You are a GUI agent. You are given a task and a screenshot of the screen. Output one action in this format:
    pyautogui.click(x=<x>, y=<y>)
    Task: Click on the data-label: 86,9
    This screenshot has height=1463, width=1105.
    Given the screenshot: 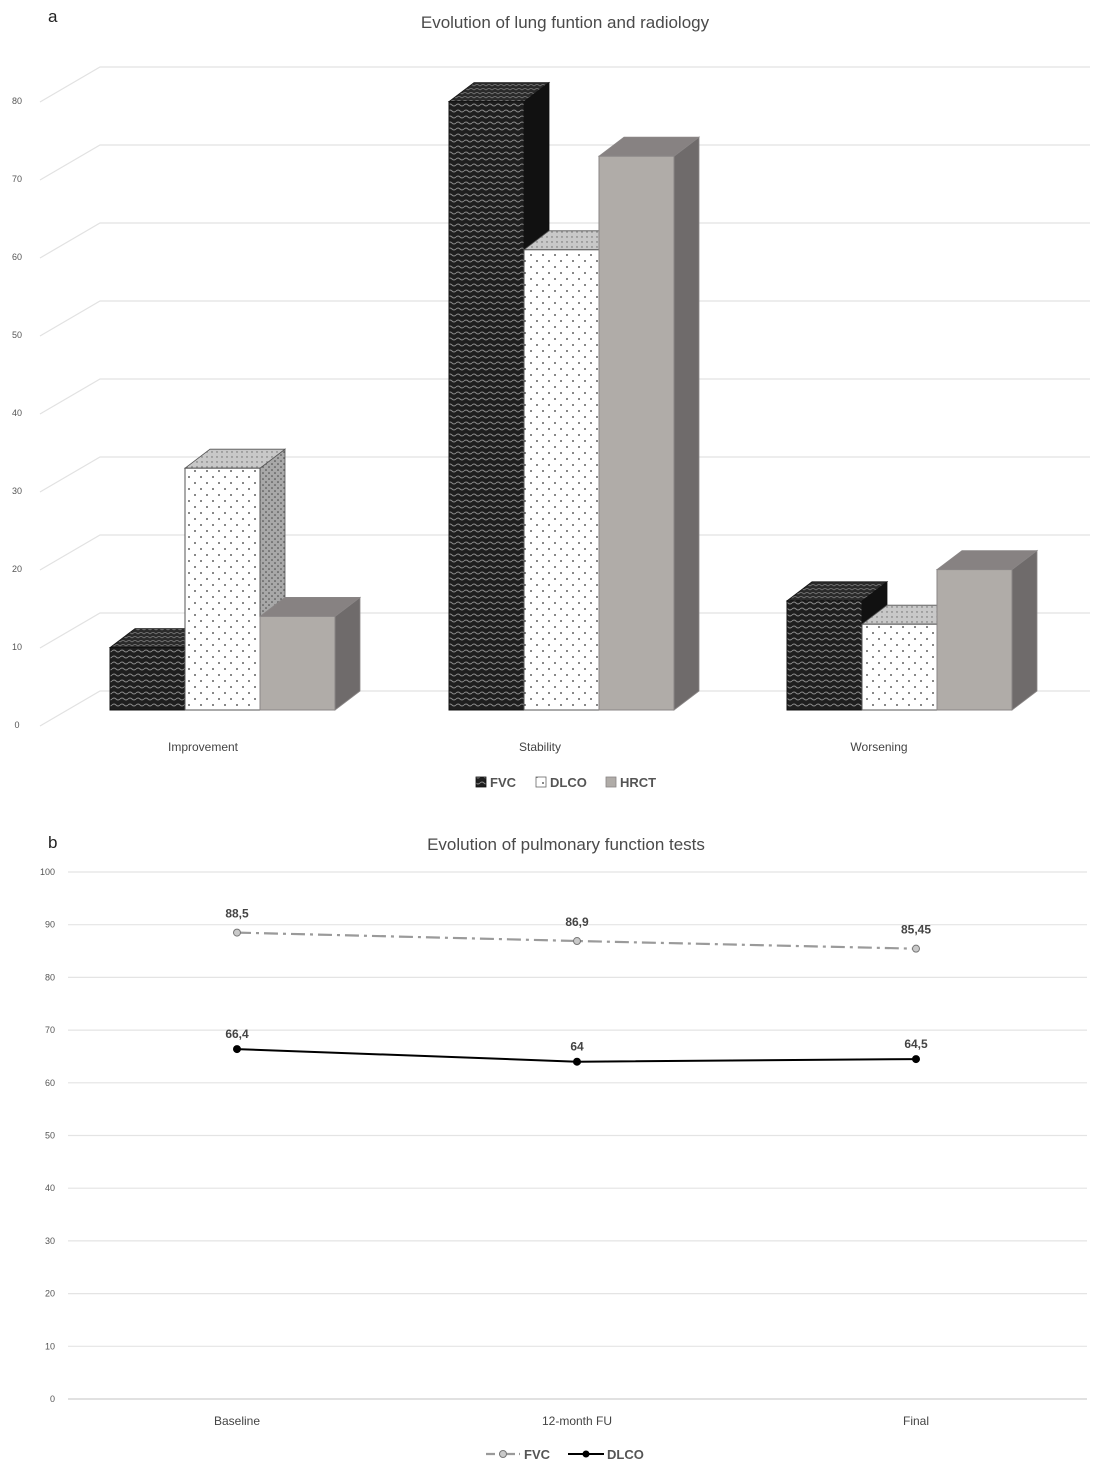 What is the action you would take?
    pyautogui.click(x=577, y=922)
    